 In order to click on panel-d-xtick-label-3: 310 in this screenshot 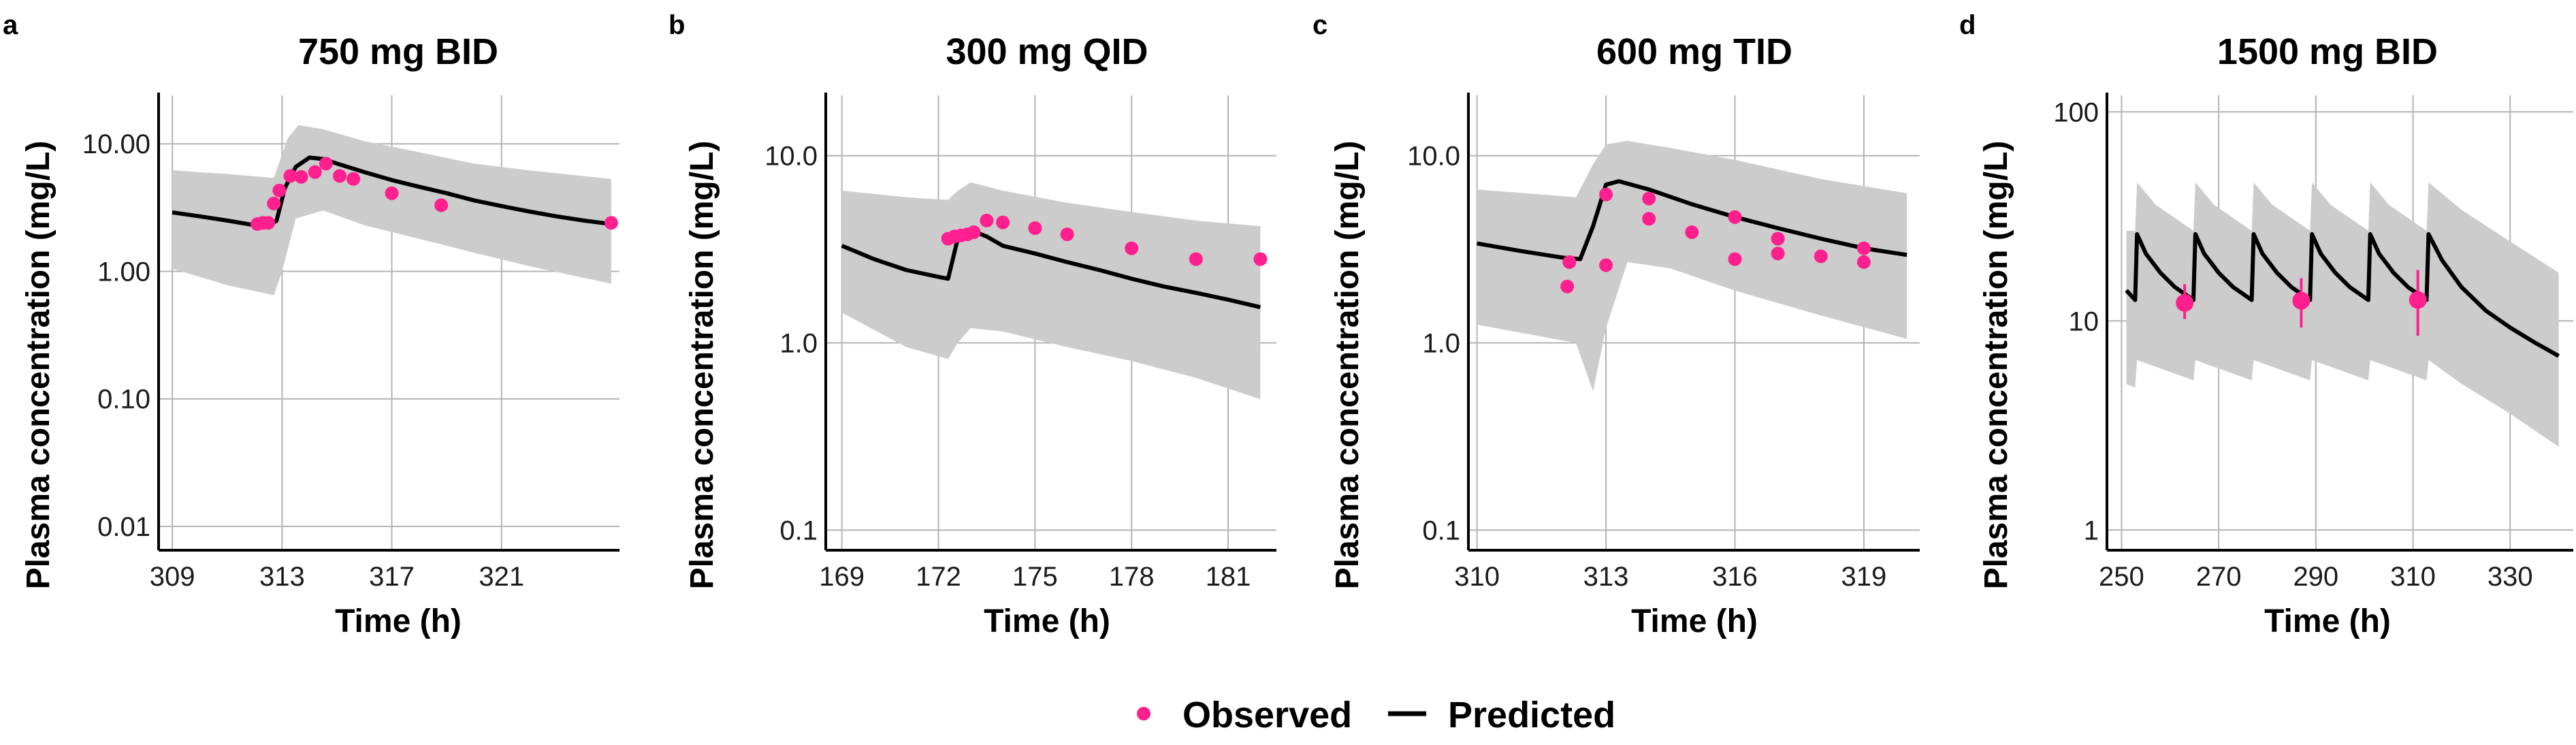, I will do `click(2413, 577)`.